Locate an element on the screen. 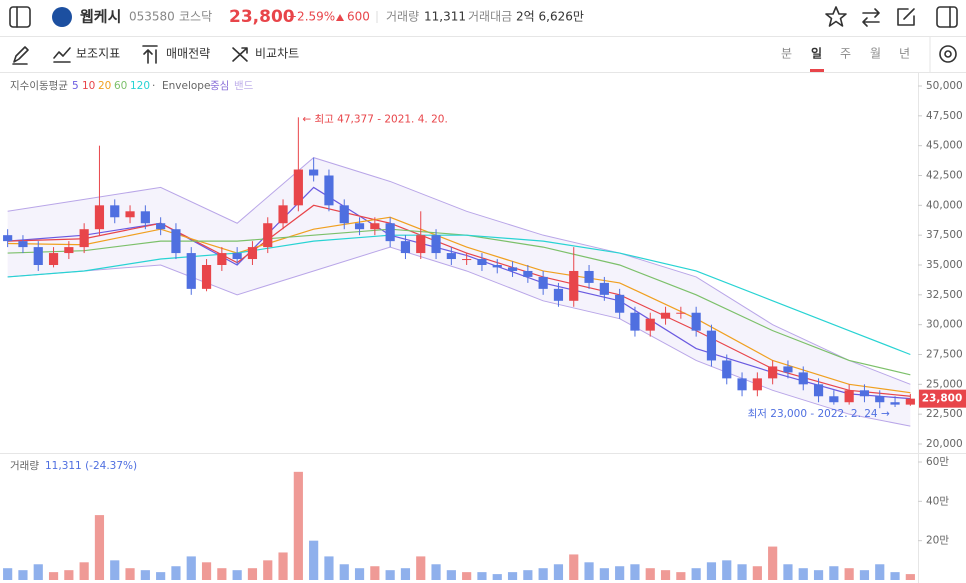  period-tab: 분 is located at coordinates (786, 54).